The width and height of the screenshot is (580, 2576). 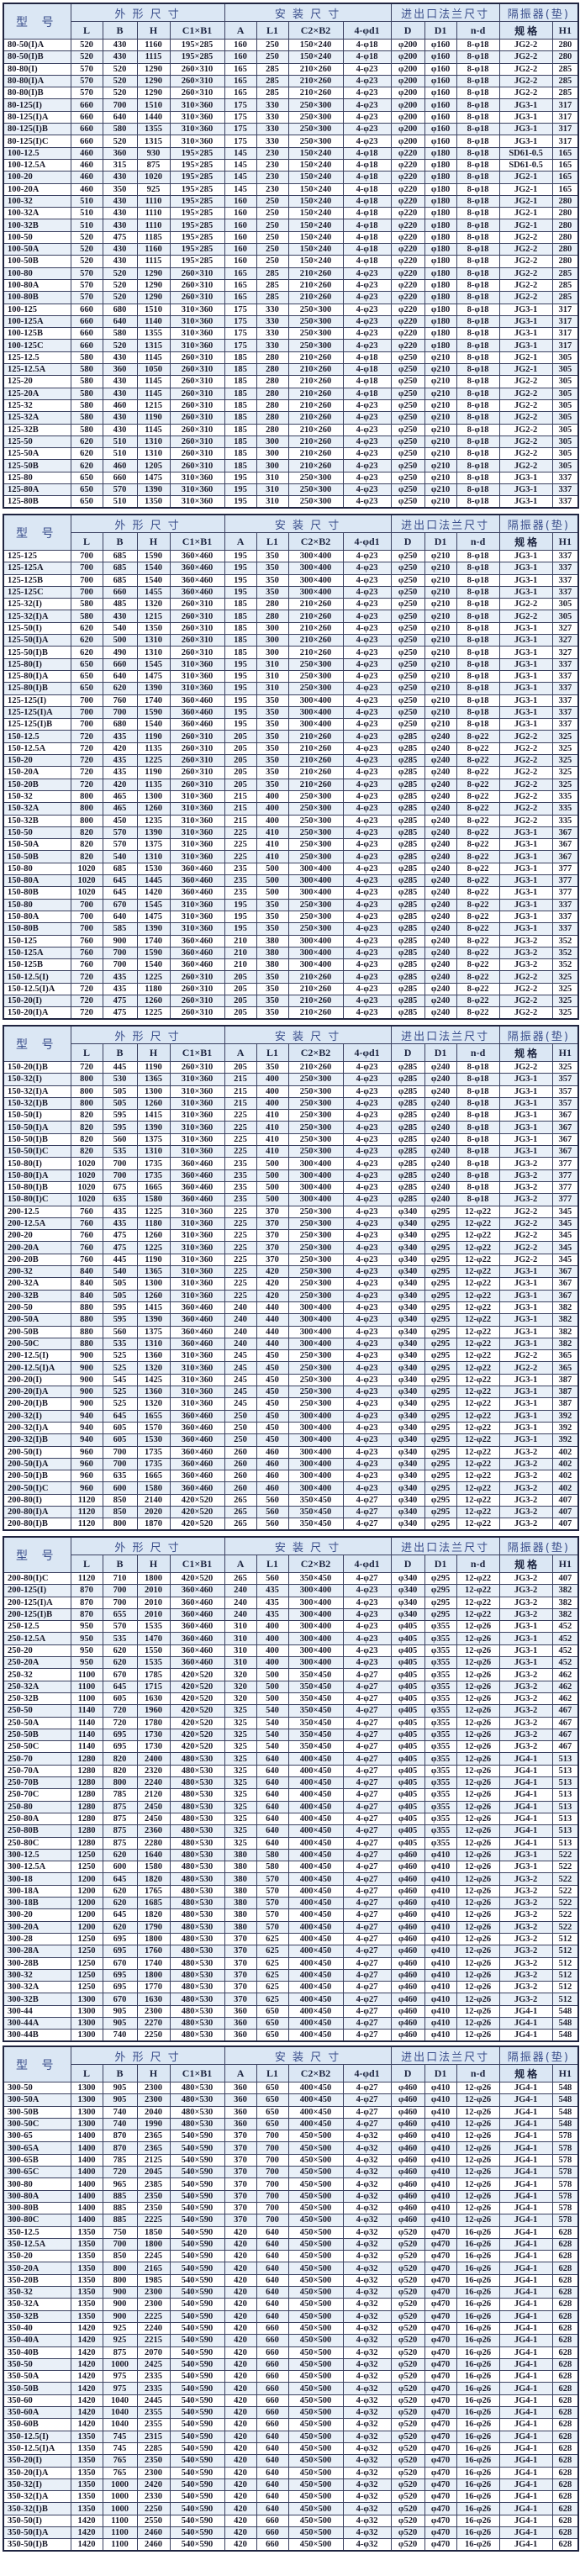 What do you see at coordinates (565, 1578) in the screenshot?
I see `cell-h1: 407` at bounding box center [565, 1578].